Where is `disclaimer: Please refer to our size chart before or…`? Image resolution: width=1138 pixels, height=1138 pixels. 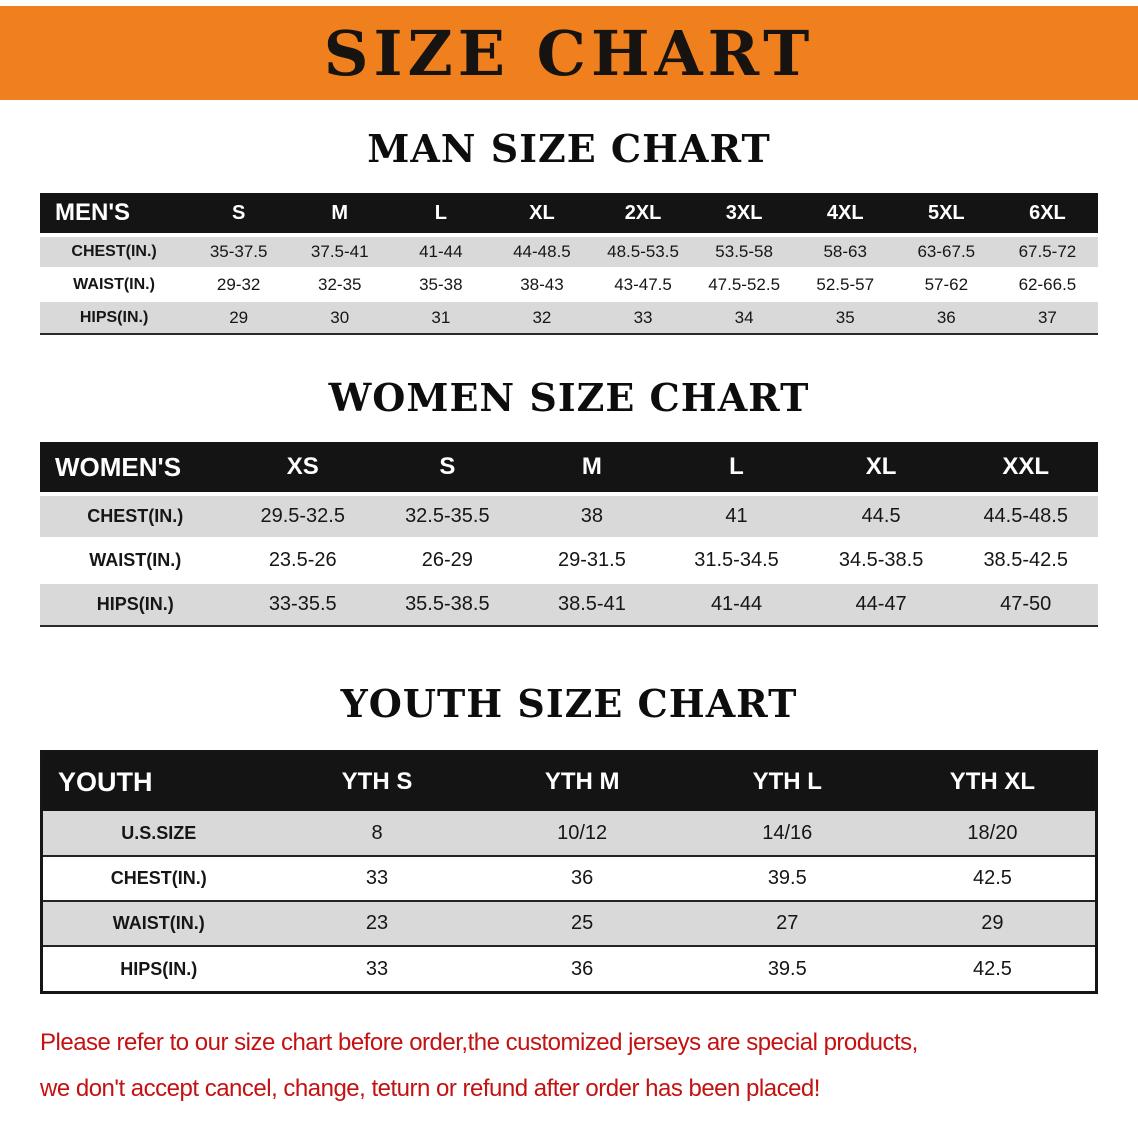 disclaimer: Please refer to our size chart before or… is located at coordinates (579, 1066).